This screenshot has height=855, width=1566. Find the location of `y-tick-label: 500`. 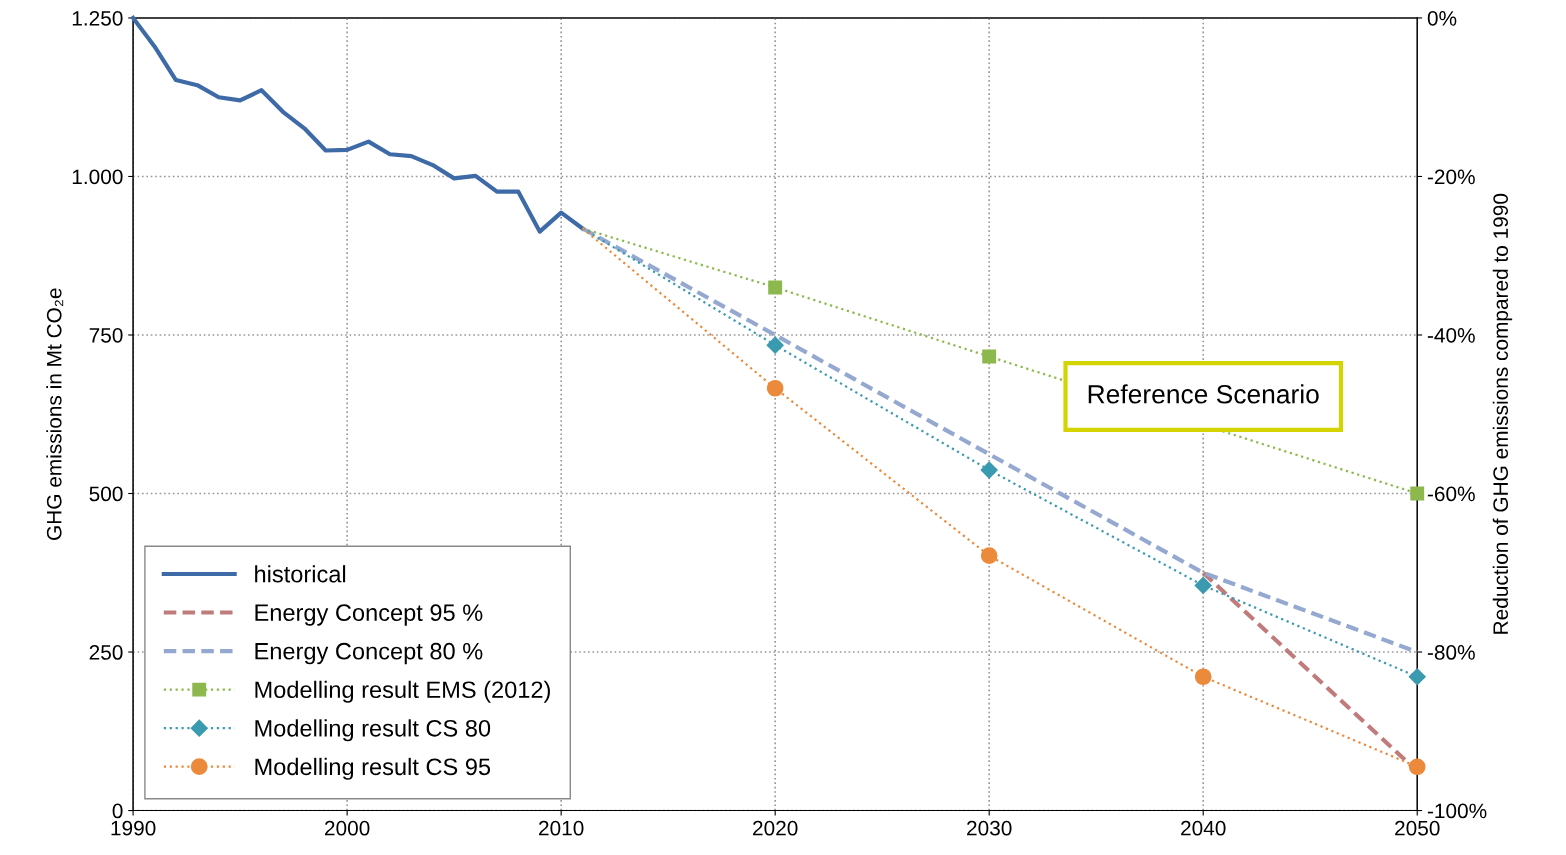

y-tick-label: 500 is located at coordinates (106, 494).